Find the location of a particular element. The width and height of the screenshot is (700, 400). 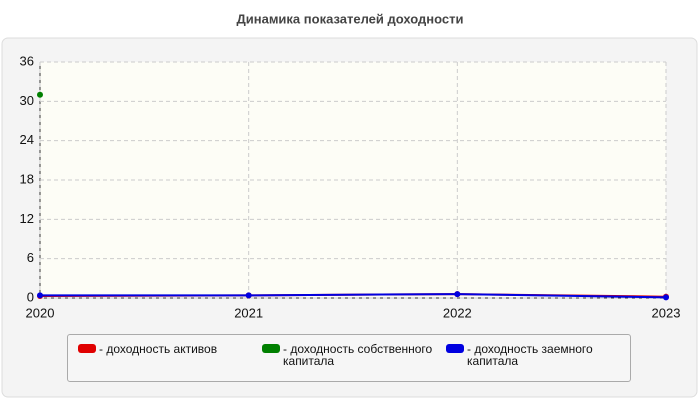

x-tick-label: 2020 is located at coordinates (40, 312).